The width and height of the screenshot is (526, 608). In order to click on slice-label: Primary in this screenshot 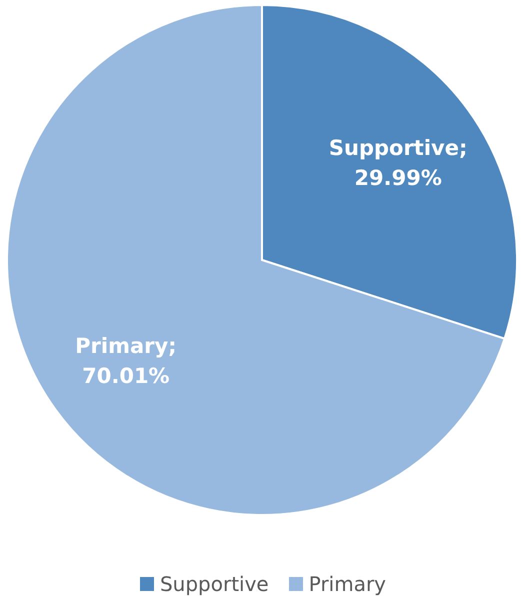, I will do `click(347, 584)`.